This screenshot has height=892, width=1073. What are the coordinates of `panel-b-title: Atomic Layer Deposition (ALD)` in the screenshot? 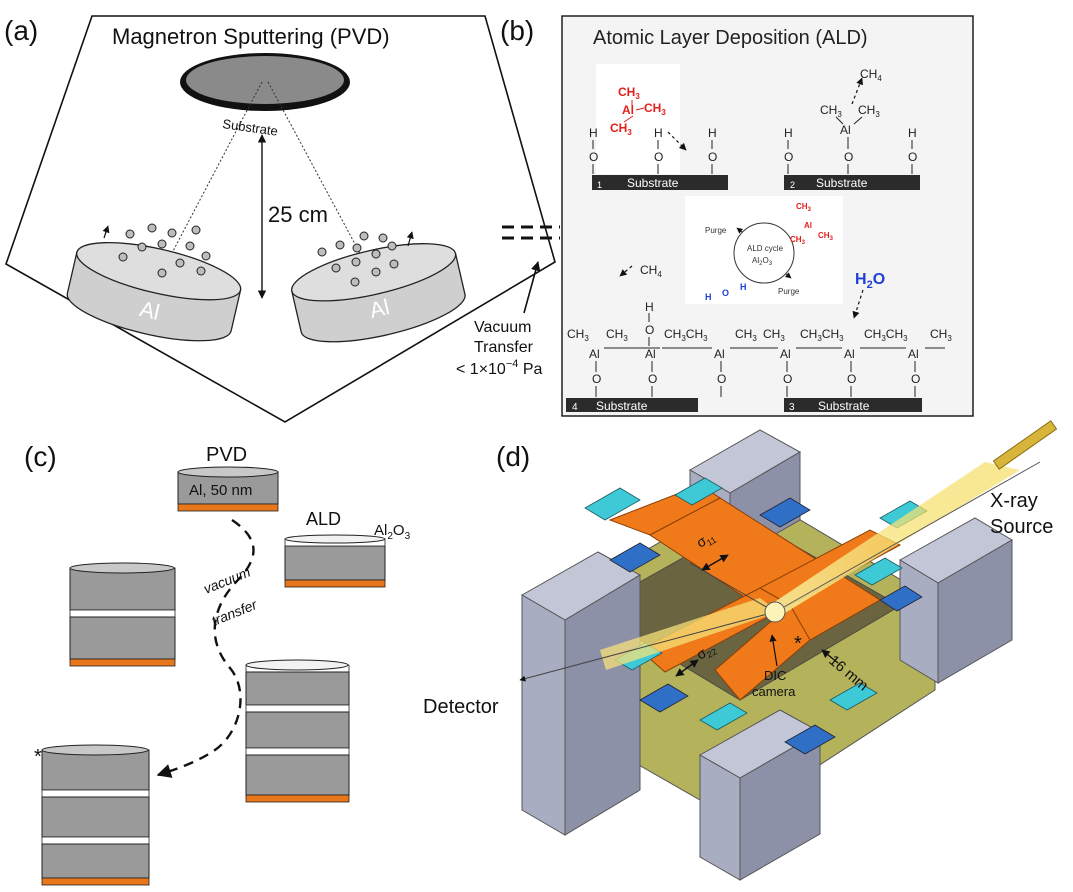 It's located at (730, 38).